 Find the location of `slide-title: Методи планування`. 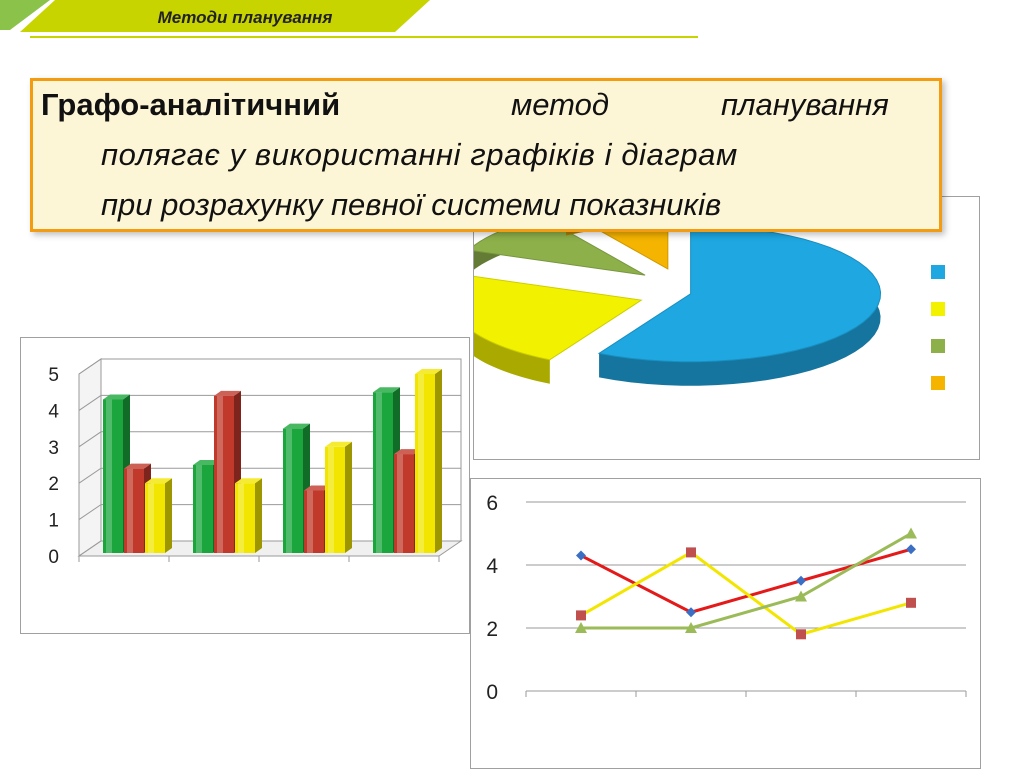

slide-title: Методи планування is located at coordinates (245, 17).